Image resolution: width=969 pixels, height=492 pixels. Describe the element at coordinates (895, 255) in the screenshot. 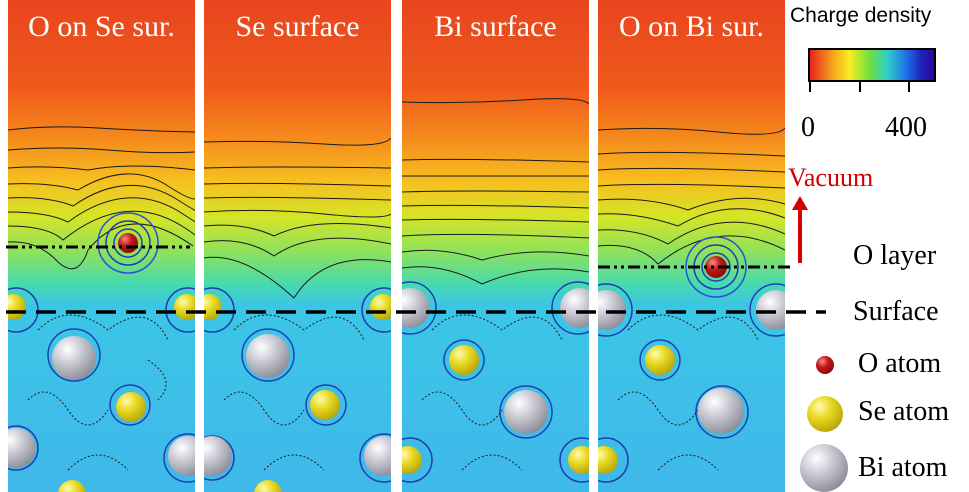

I see `o-layer-label: O layer` at that location.